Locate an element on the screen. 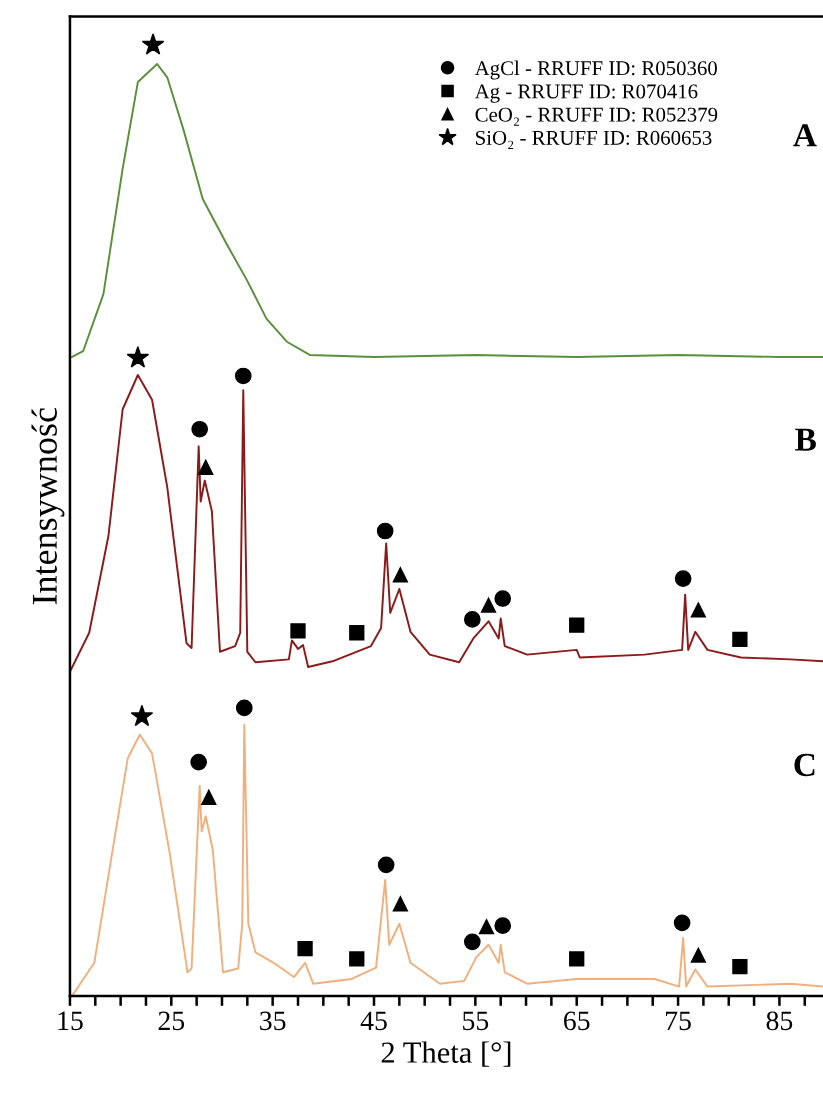  x-tick-label: 15 is located at coordinates (70, 1021).